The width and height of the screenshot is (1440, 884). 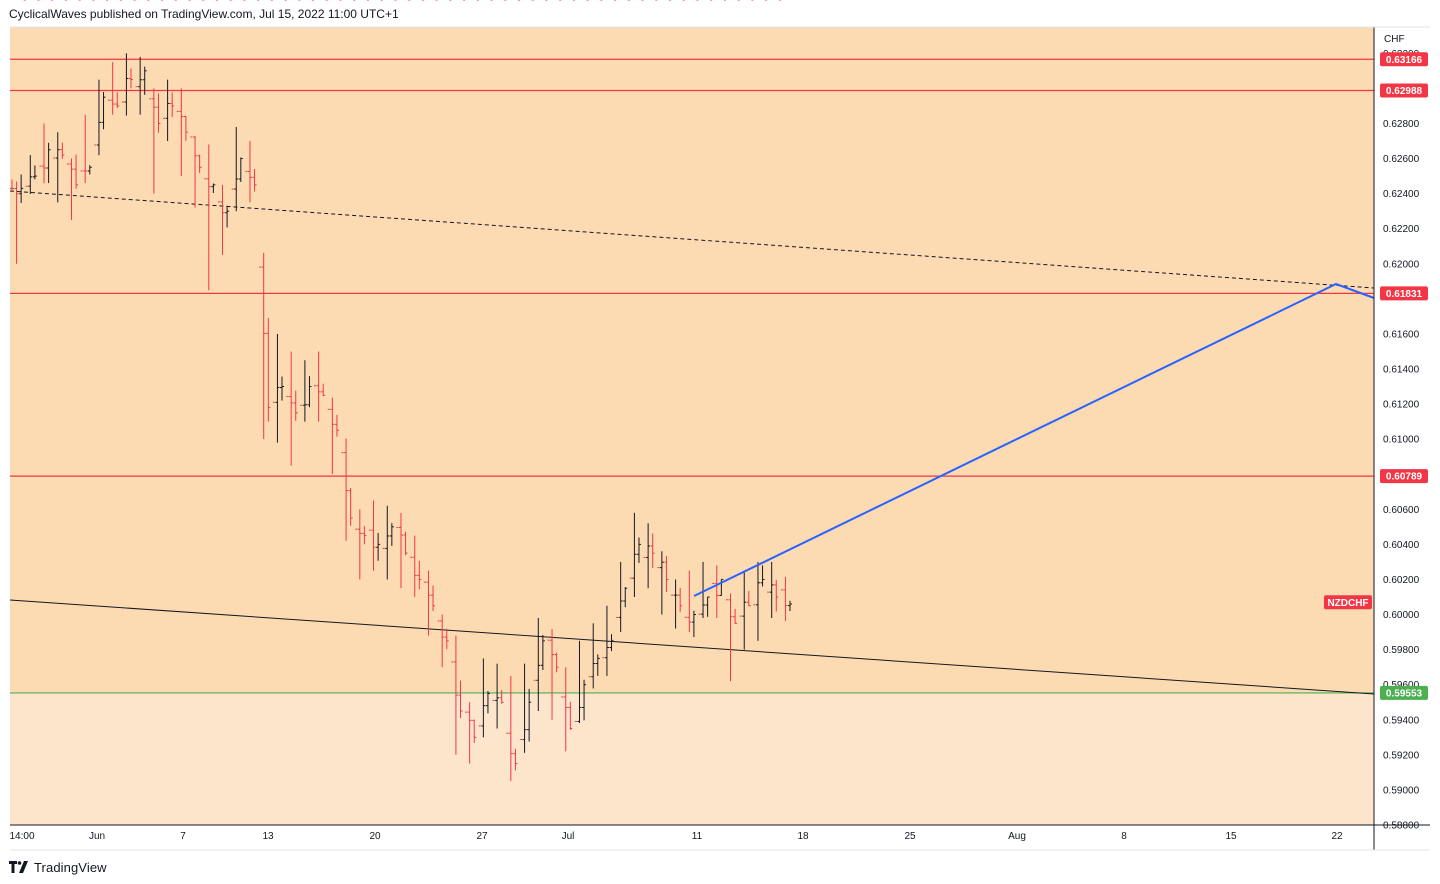 I want to click on x-tick-label: 13, so click(x=268, y=836).